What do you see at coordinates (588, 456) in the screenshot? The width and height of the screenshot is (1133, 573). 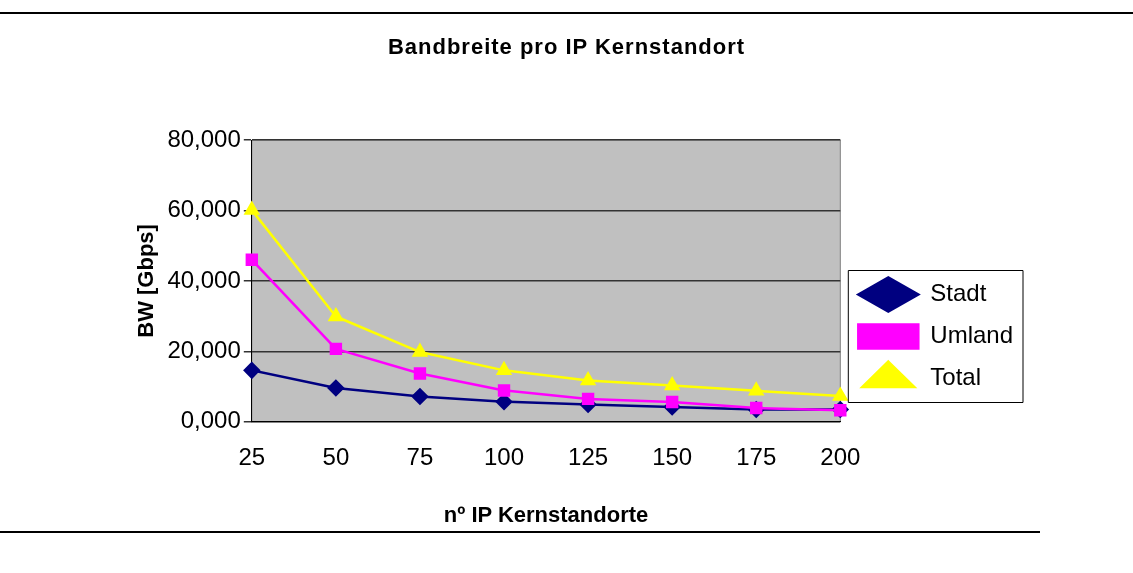 I see `x-tick-label: 125` at bounding box center [588, 456].